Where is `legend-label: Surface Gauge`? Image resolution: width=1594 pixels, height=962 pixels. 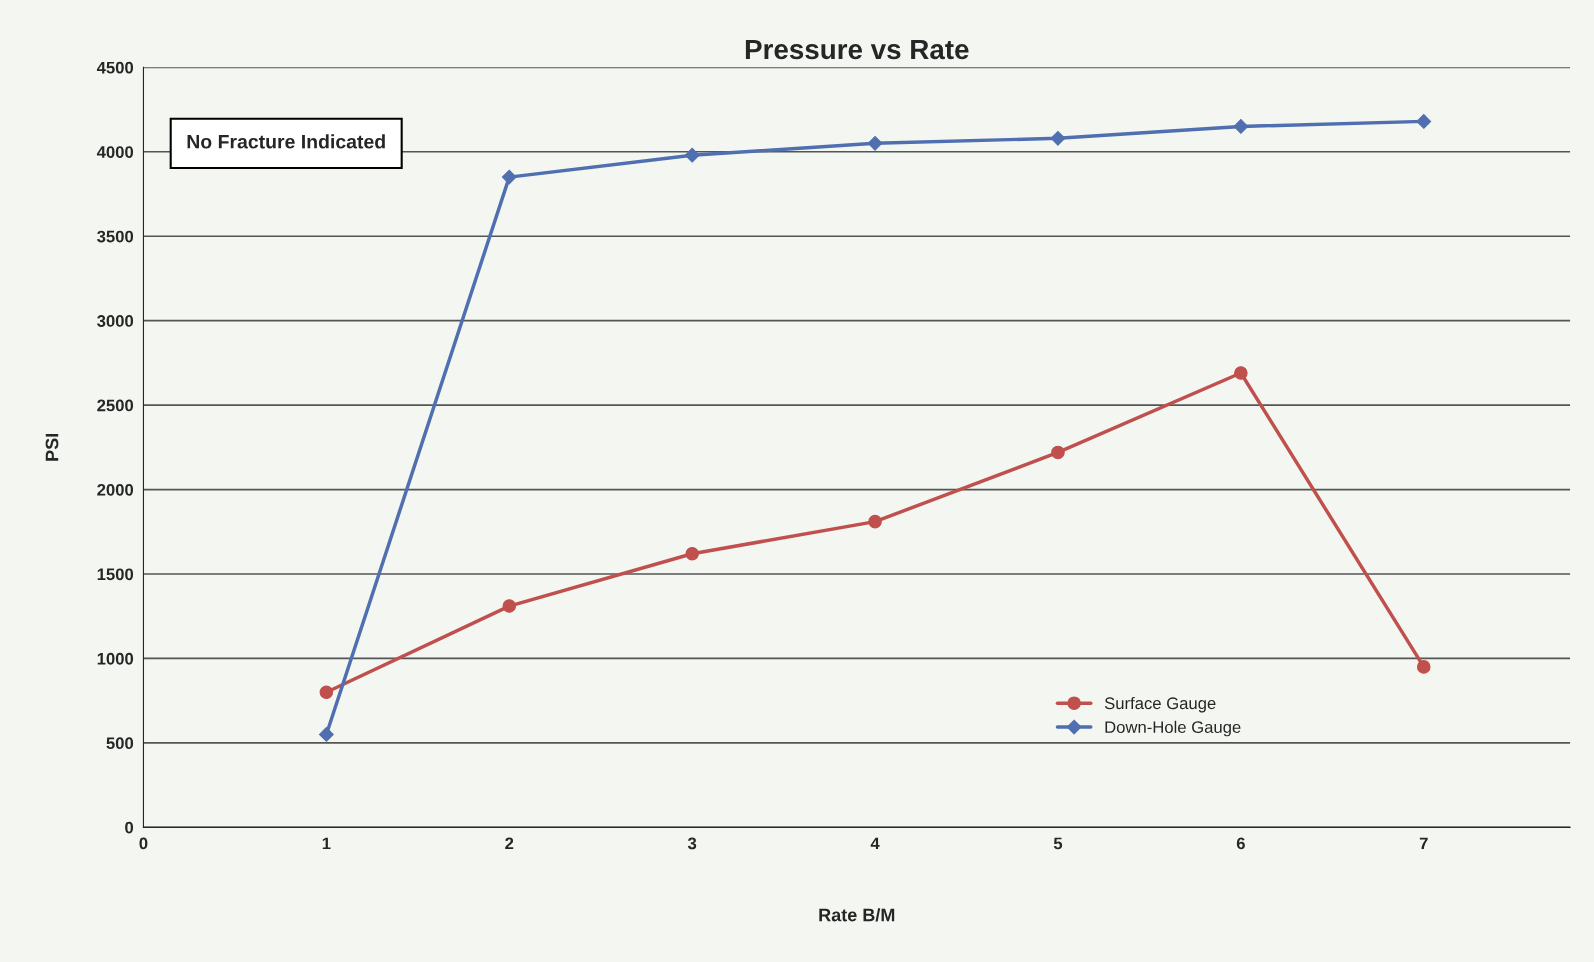
legend-label: Surface Gauge is located at coordinates (1160, 704).